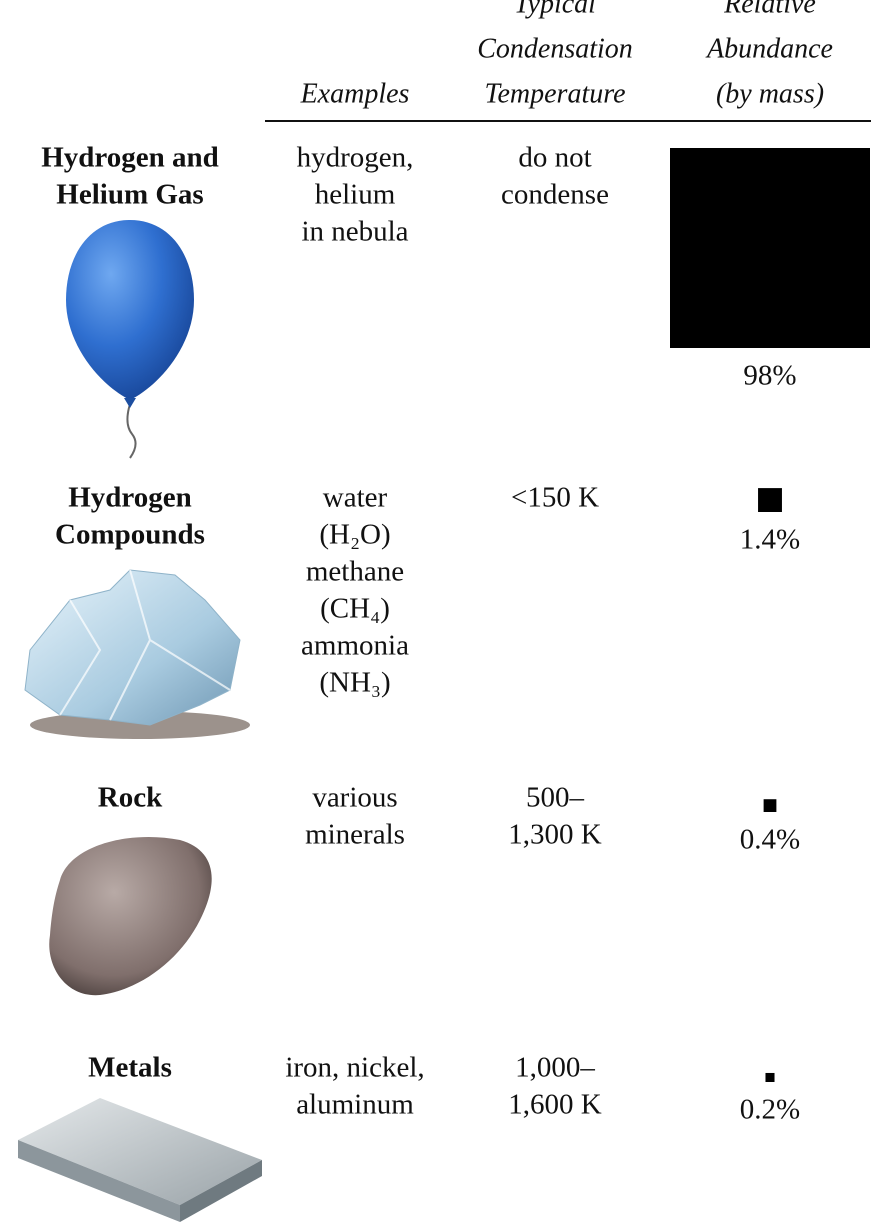  Describe the element at coordinates (354, 1068) in the screenshot. I see `examples: iron, nickel,` at that location.